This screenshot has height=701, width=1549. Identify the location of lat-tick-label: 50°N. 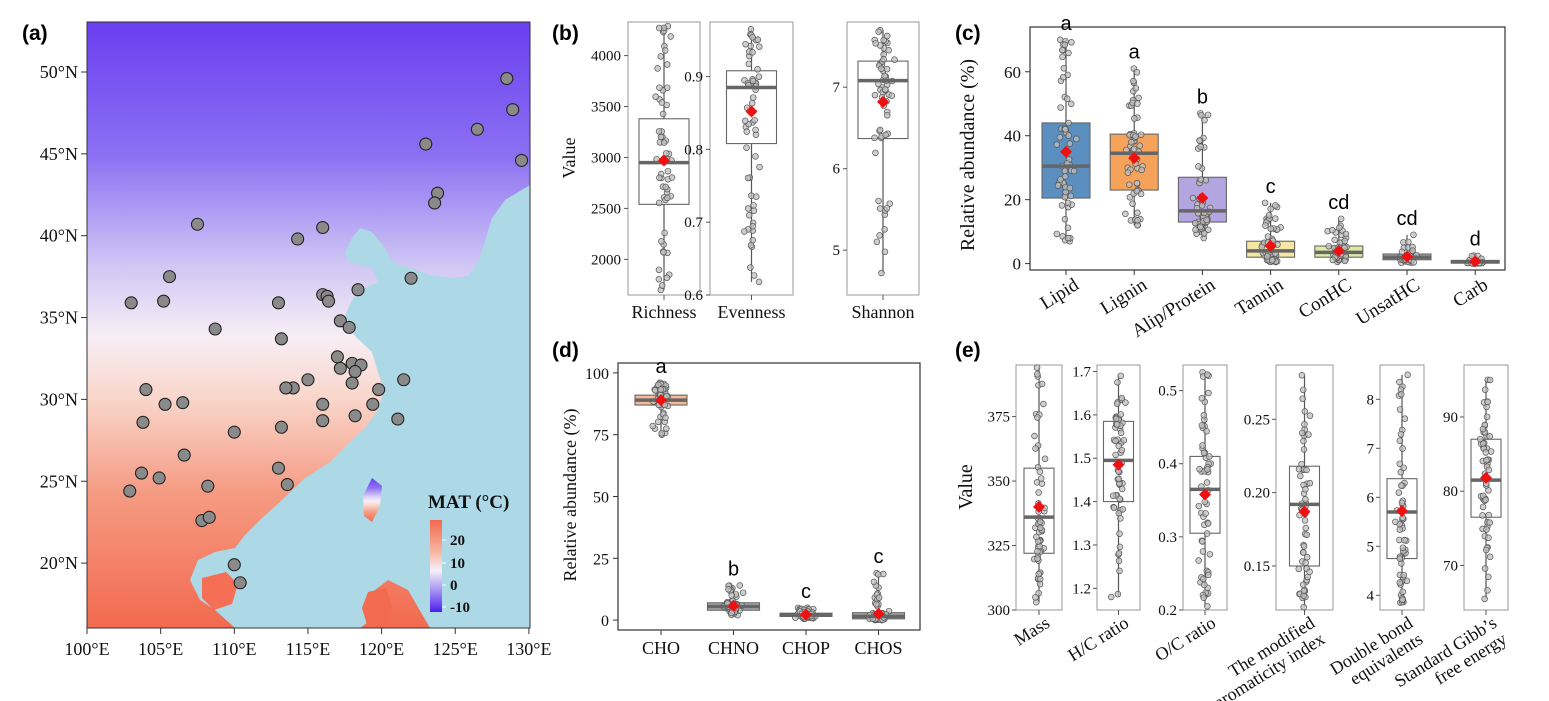
(59, 72).